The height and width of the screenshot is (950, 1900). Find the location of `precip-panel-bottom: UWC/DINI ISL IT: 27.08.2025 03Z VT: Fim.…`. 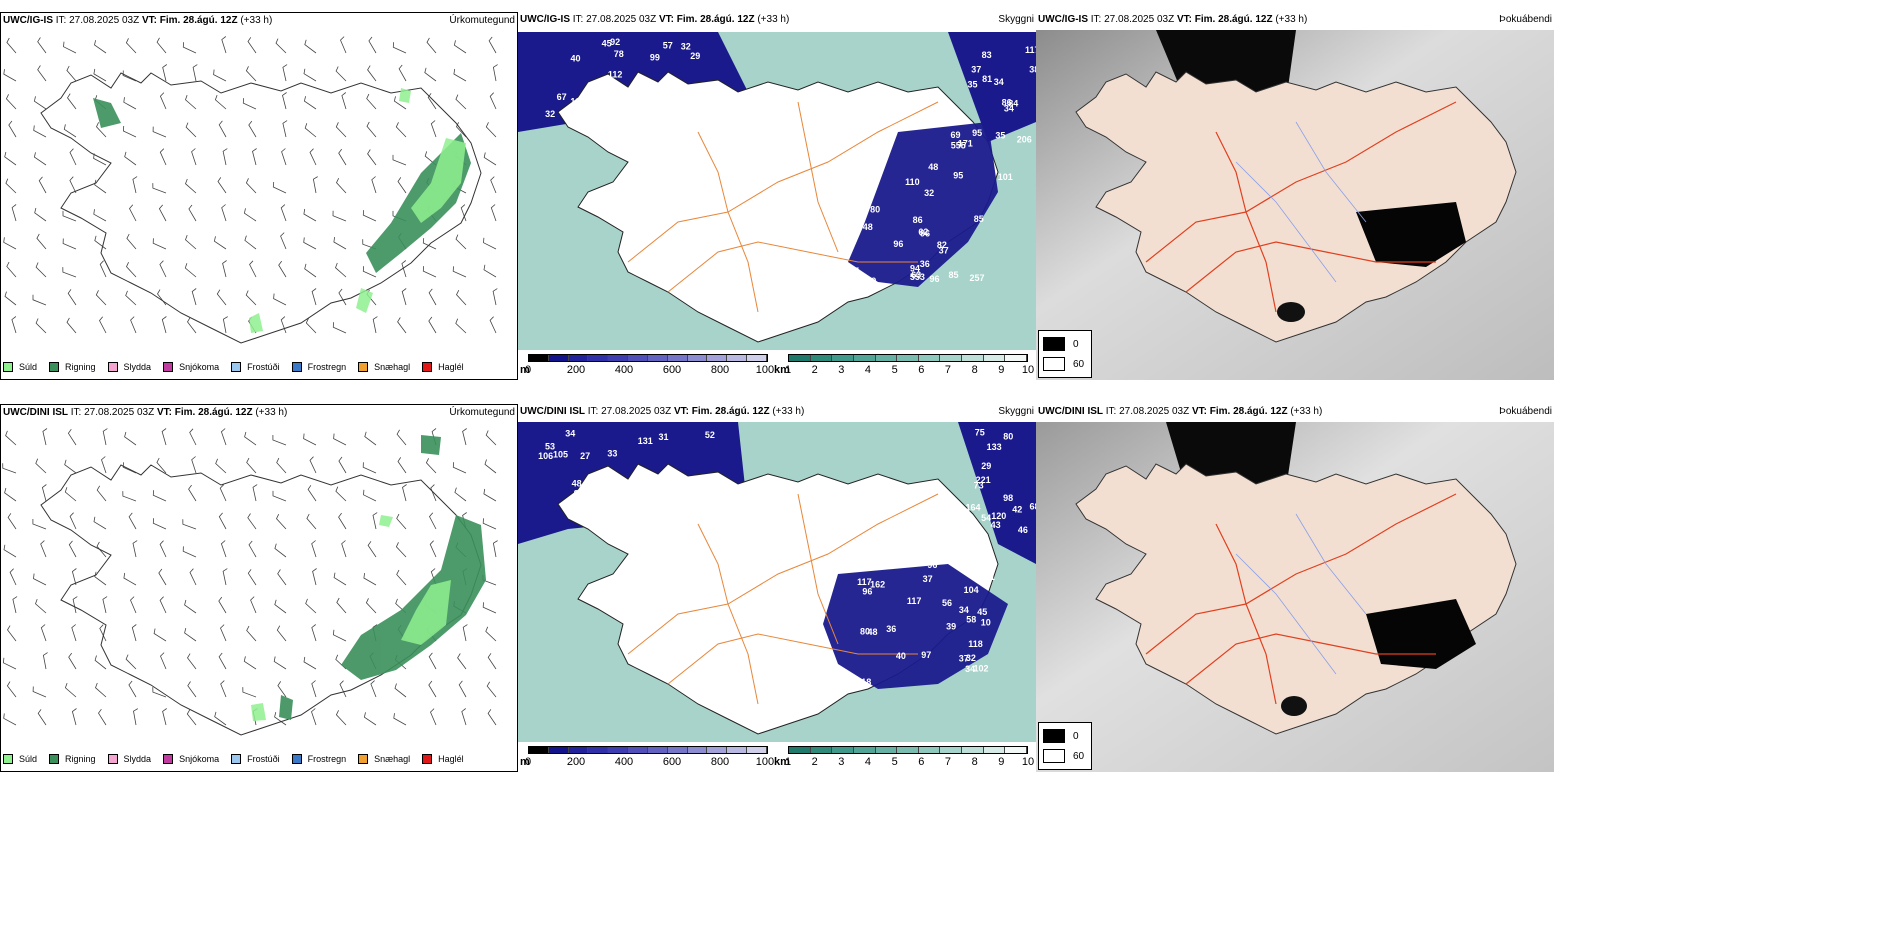

precip-panel-bottom: UWC/DINI ISL IT: 27.08.2025 03Z VT: Fim.… is located at coordinates (259, 588).